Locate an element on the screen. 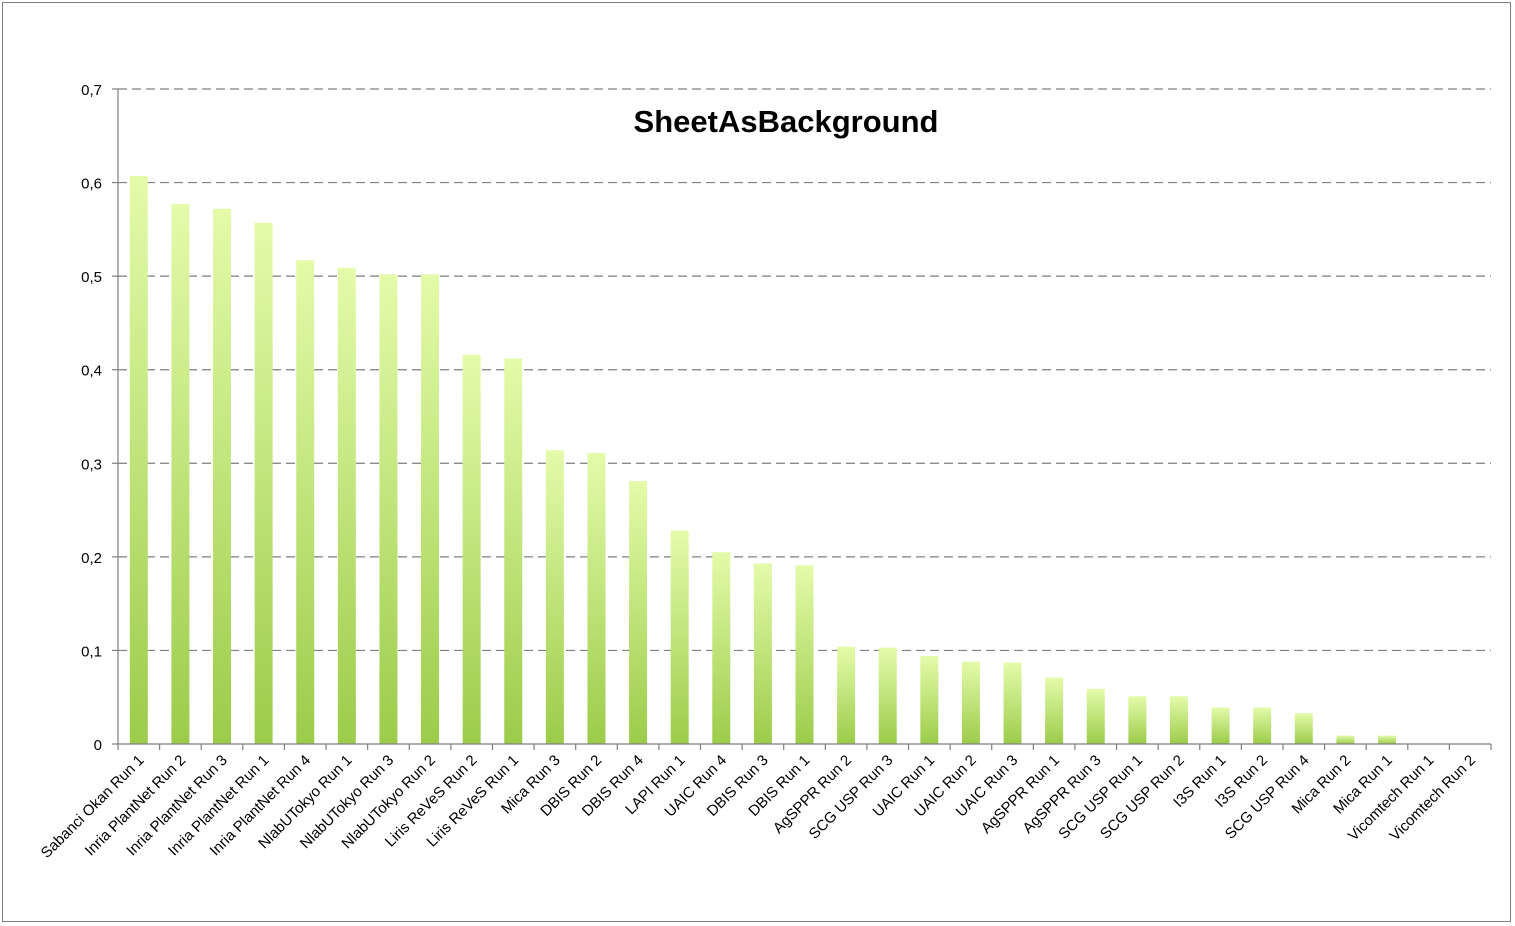  y-tick-label: 0 is located at coordinates (98, 745).